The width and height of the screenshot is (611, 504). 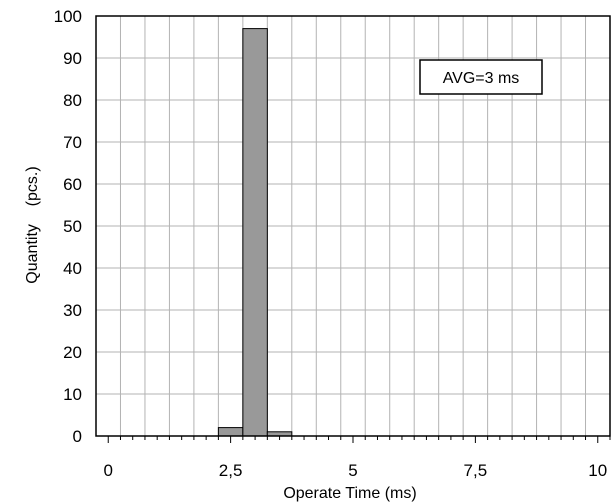 I want to click on y-tick-label: 70, so click(x=72, y=142).